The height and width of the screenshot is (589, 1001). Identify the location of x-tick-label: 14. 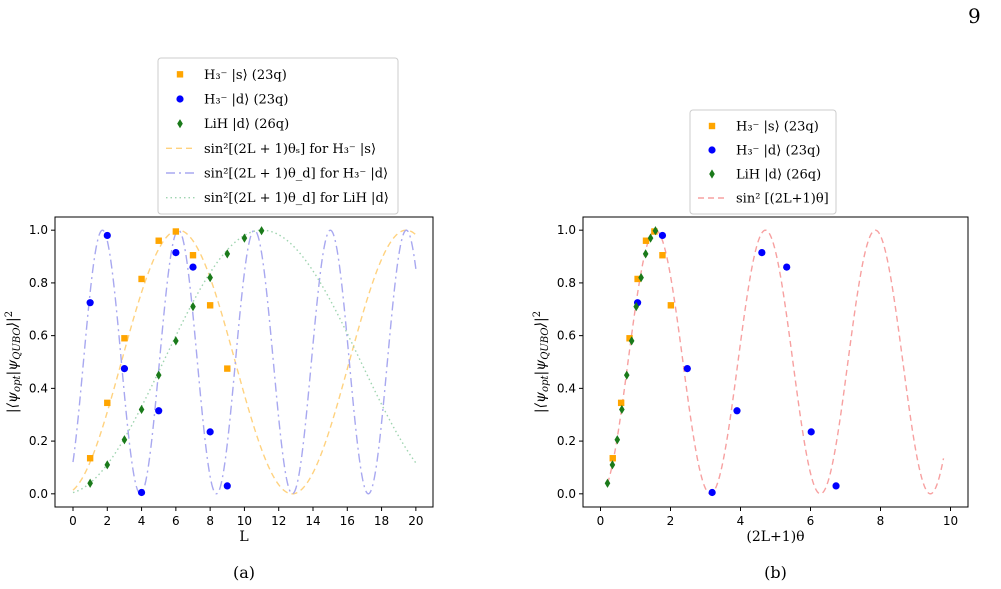
(312, 521).